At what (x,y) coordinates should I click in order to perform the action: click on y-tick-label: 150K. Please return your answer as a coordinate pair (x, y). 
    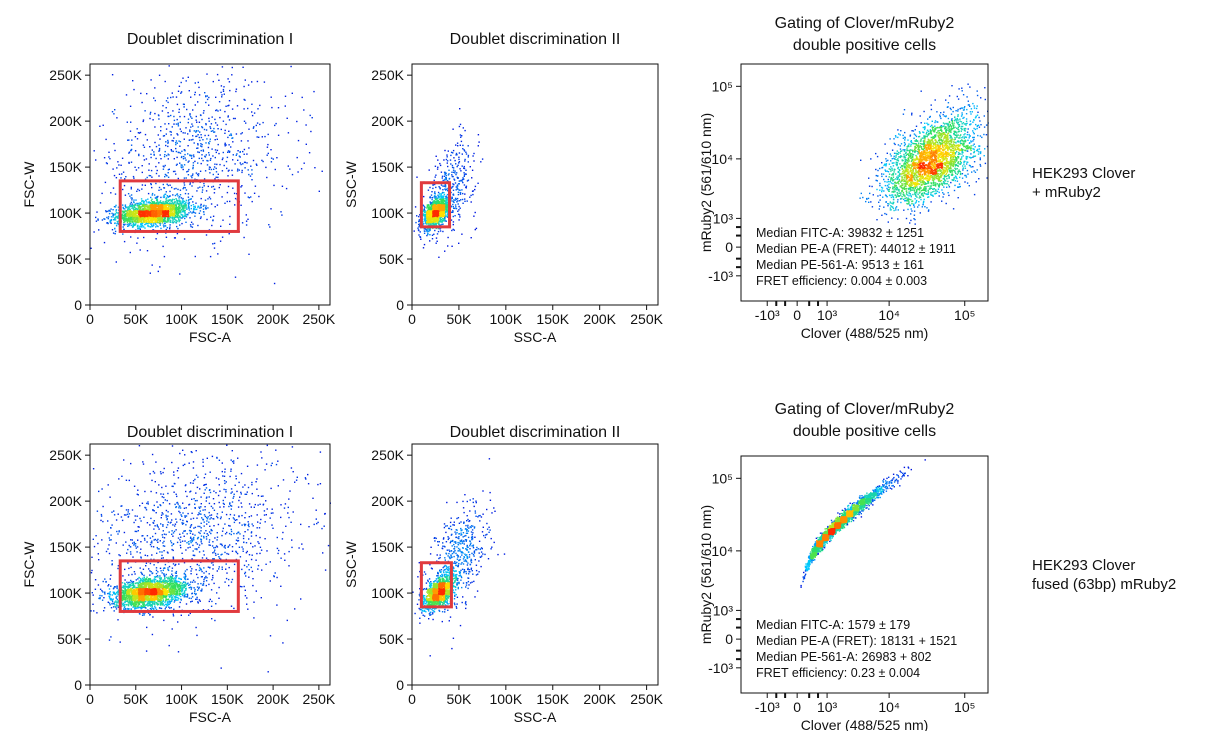
    Looking at the image, I should click on (65, 167).